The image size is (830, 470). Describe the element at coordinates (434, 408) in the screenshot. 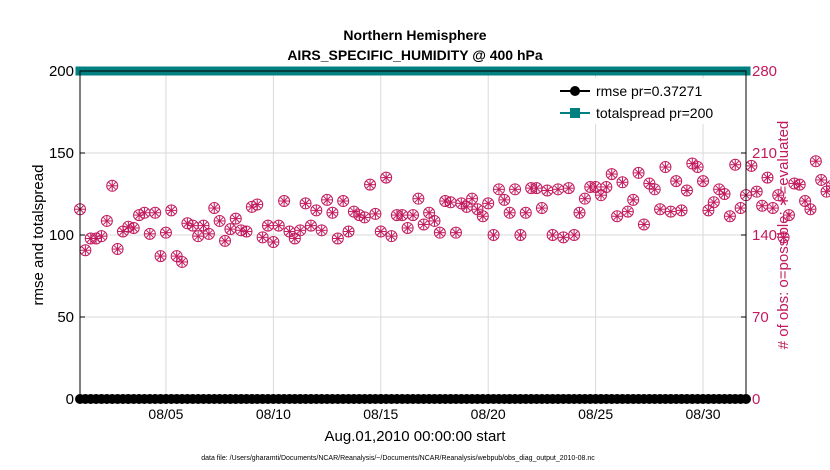

I see `x-axis-ticks: 08/05 08/10 08/15 08/20 08/25 08/30` at that location.